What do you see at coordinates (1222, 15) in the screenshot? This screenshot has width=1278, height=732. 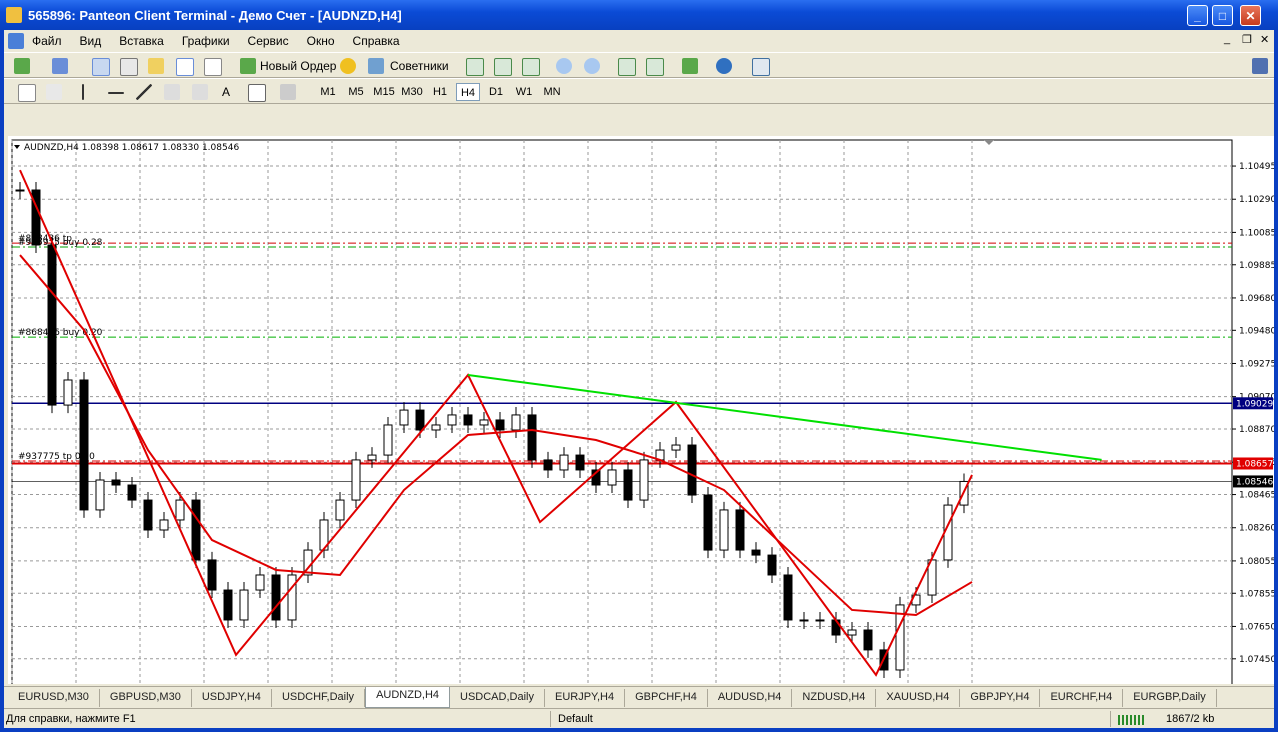 I see `maximize-button: □` at bounding box center [1222, 15].